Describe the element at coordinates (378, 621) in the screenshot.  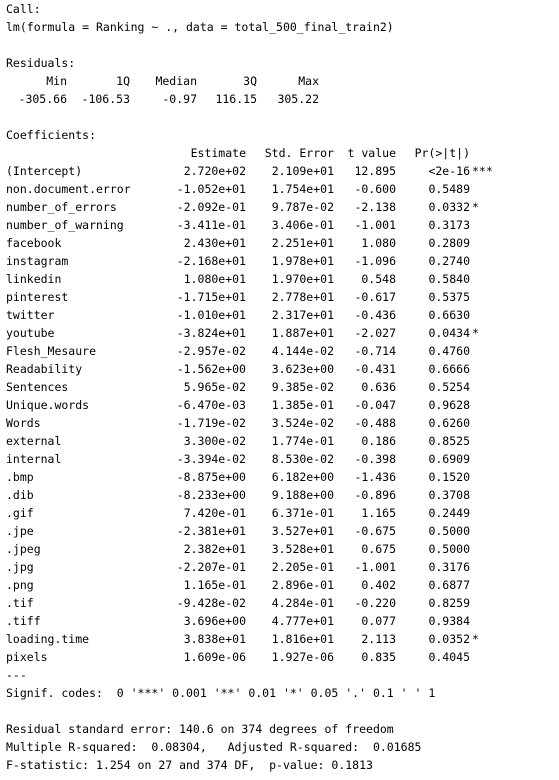
I see `coef-t-value: 0.077` at that location.